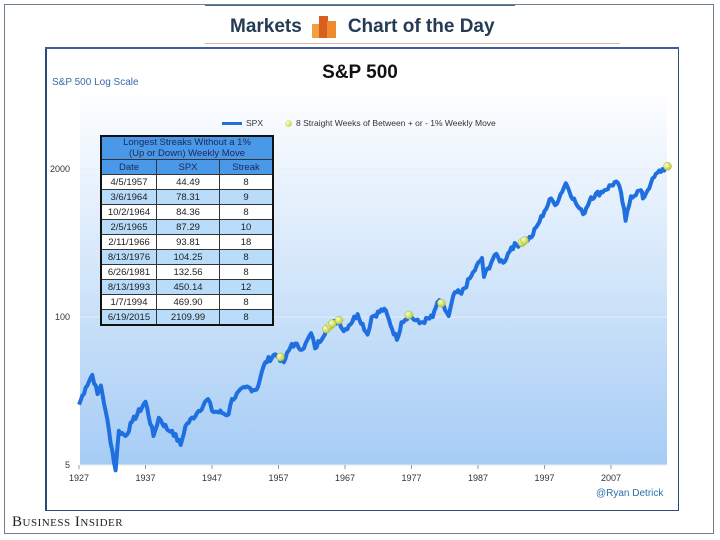 This screenshot has height=540, width=720. Describe the element at coordinates (128, 167) in the screenshot. I see `col-date: Date` at that location.